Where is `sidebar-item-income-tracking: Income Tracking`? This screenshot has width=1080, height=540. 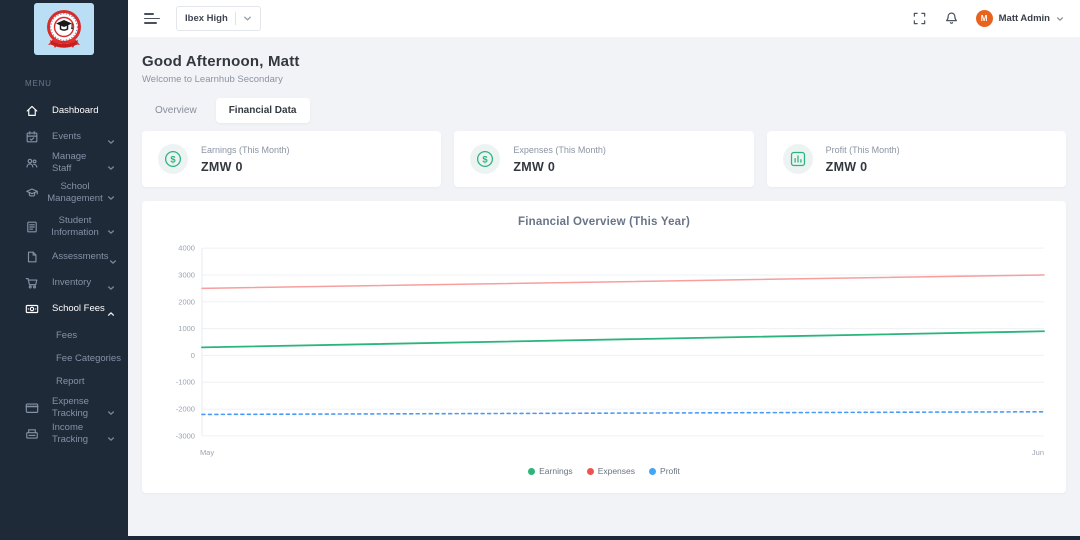 sidebar-item-income-tracking: Income Tracking is located at coordinates (64, 434).